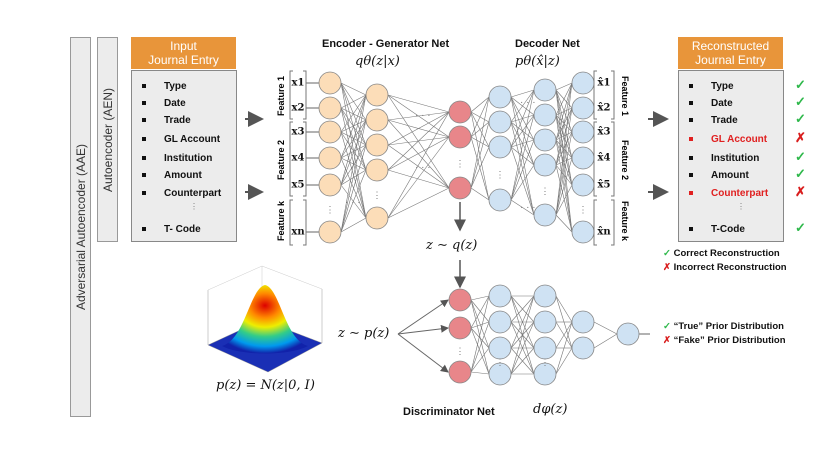  Describe the element at coordinates (724, 340) in the screenshot. I see `legend-fake-prior: ✗ “Fake” Prior Distribution` at that location.